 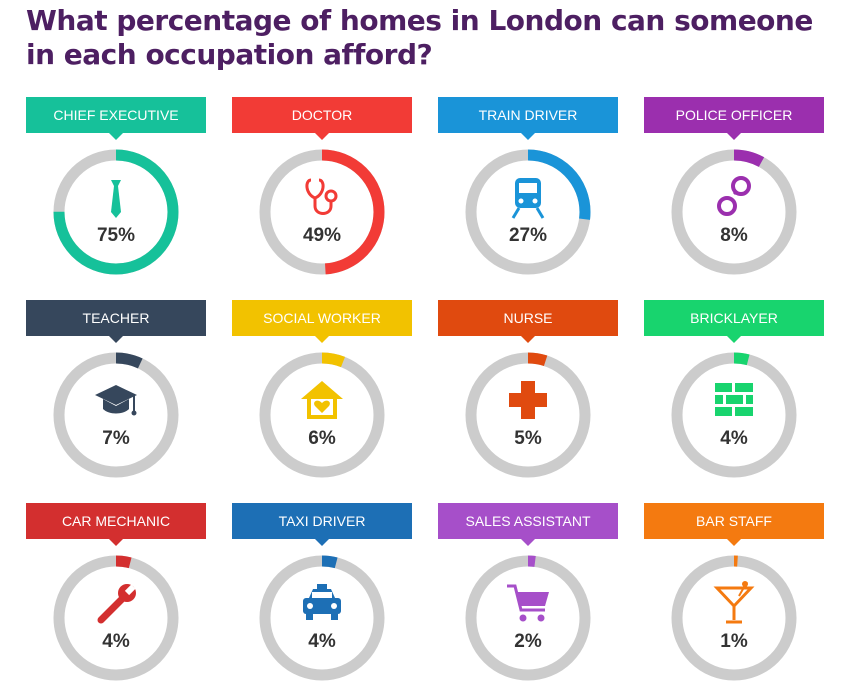 I want to click on stethoscope-icon, so click(x=321, y=196).